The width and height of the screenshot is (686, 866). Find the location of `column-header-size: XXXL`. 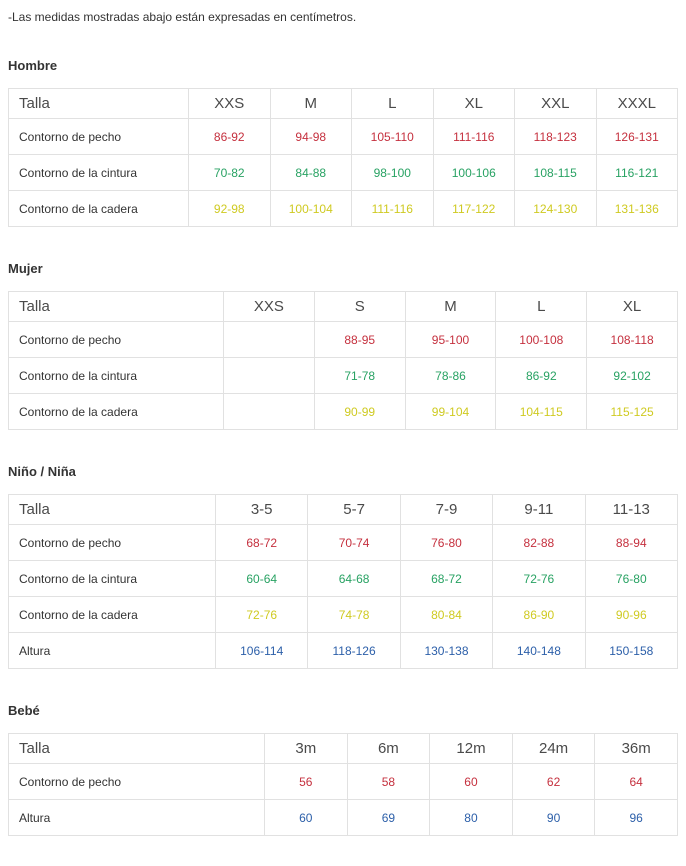

column-header-size: XXXL is located at coordinates (636, 103).